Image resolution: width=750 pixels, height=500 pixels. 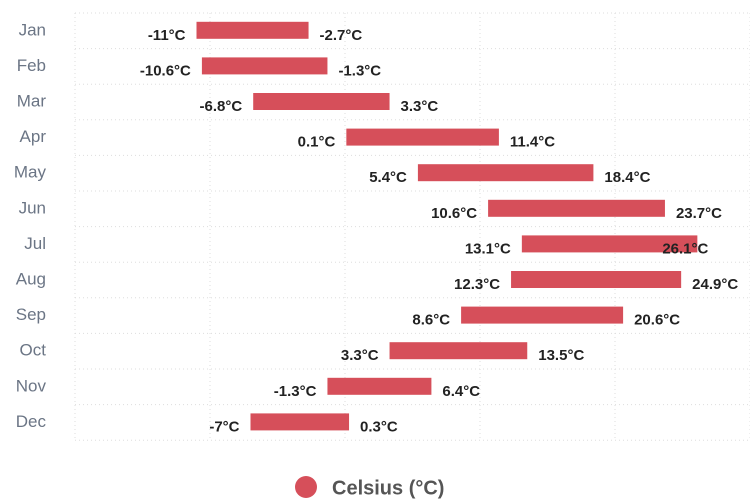 What do you see at coordinates (477, 284) in the screenshot?
I see `value-label: 12.3°C` at bounding box center [477, 284].